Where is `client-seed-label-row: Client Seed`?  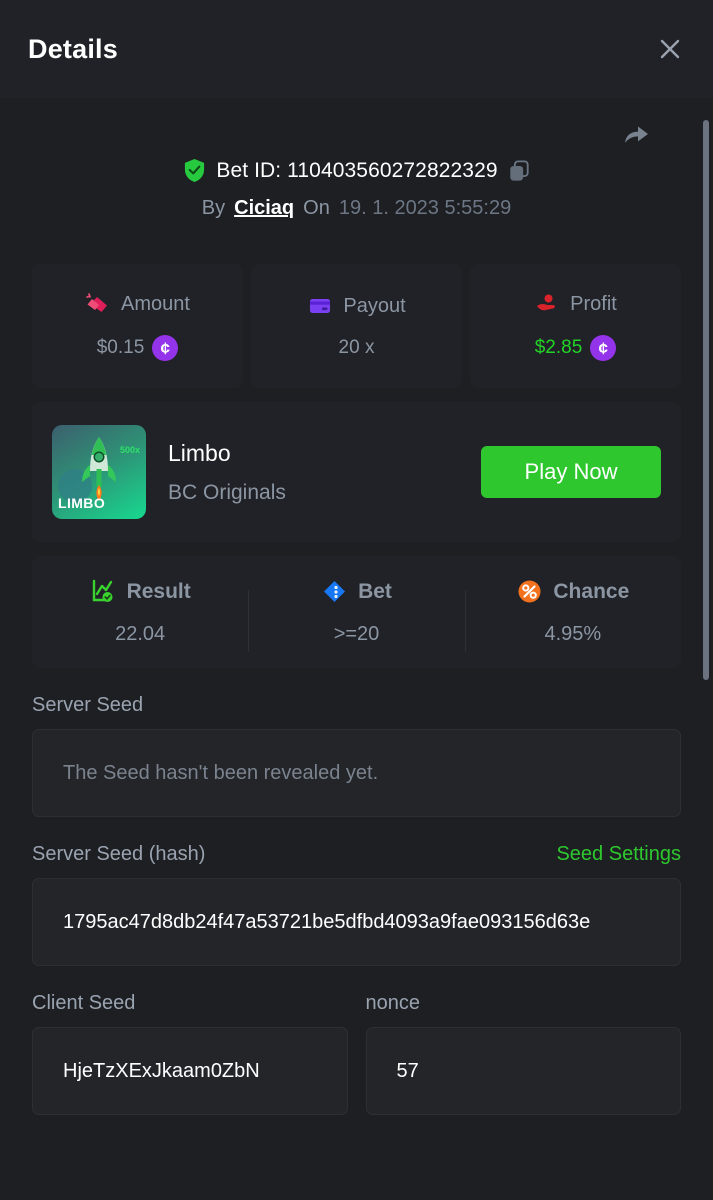 client-seed-label-row: Client Seed is located at coordinates (190, 1003).